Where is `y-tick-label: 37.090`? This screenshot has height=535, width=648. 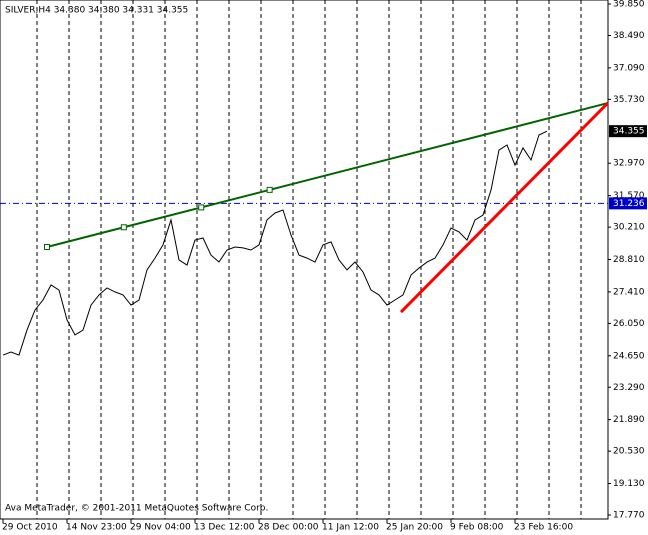
y-tick-label: 37.090 is located at coordinates (629, 68).